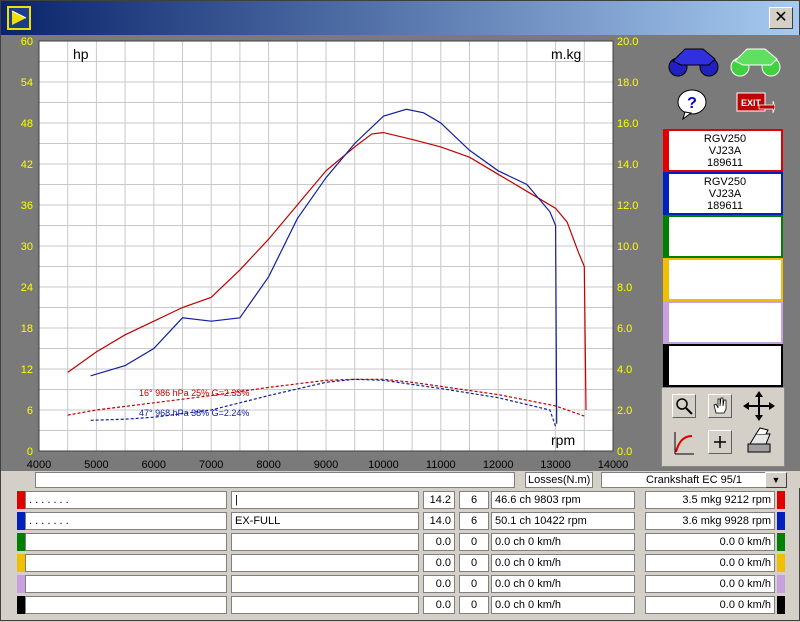 The height and width of the screenshot is (622, 800). I want to click on help-button: ?, so click(692, 104).